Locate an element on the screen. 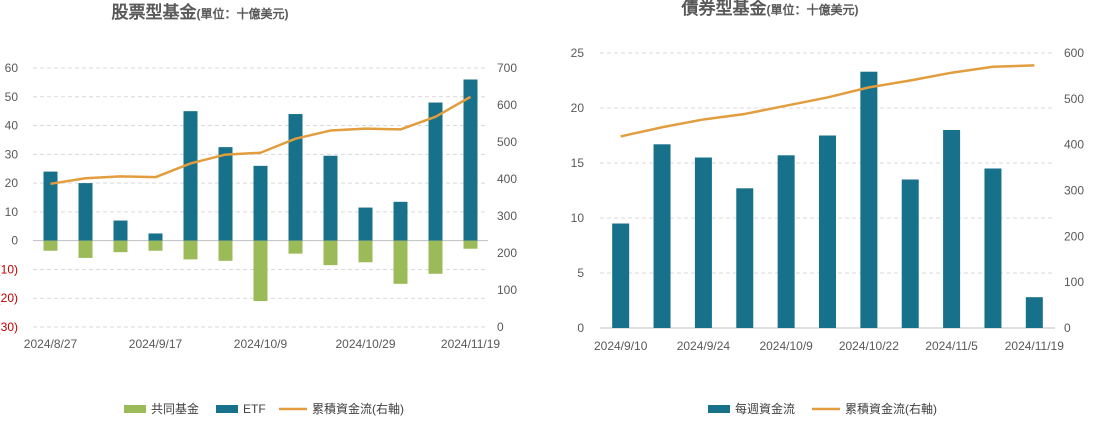 The width and height of the screenshot is (1093, 421). equity-left-tick: 50 is located at coordinates (12, 97).